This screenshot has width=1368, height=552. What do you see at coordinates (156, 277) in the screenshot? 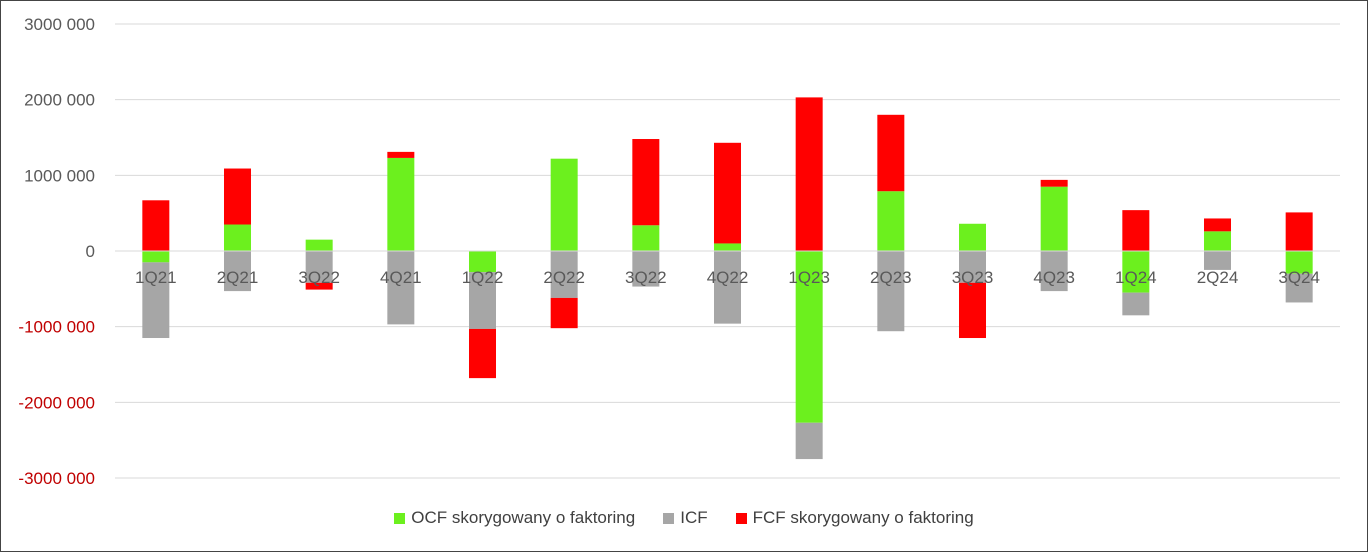
I see `category-label: 1Q21` at bounding box center [156, 277].